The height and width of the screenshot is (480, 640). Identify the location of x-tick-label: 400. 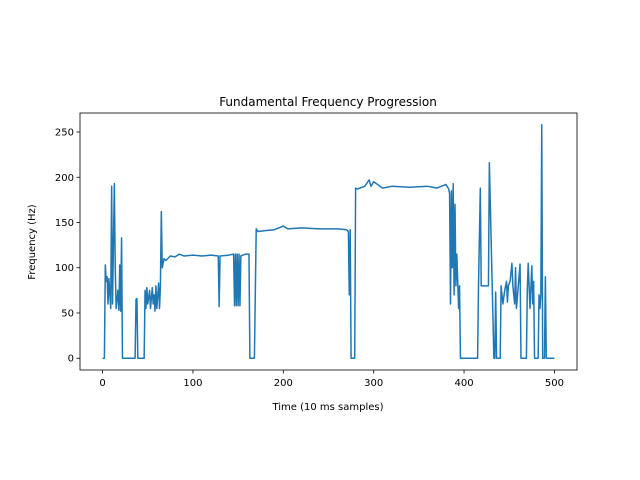
(463, 383).